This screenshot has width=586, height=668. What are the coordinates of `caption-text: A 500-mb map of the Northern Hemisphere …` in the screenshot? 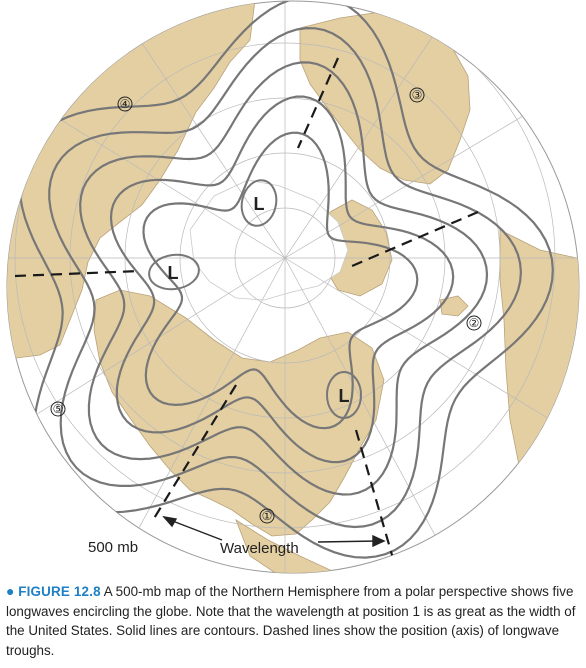 It's located at (291, 621).